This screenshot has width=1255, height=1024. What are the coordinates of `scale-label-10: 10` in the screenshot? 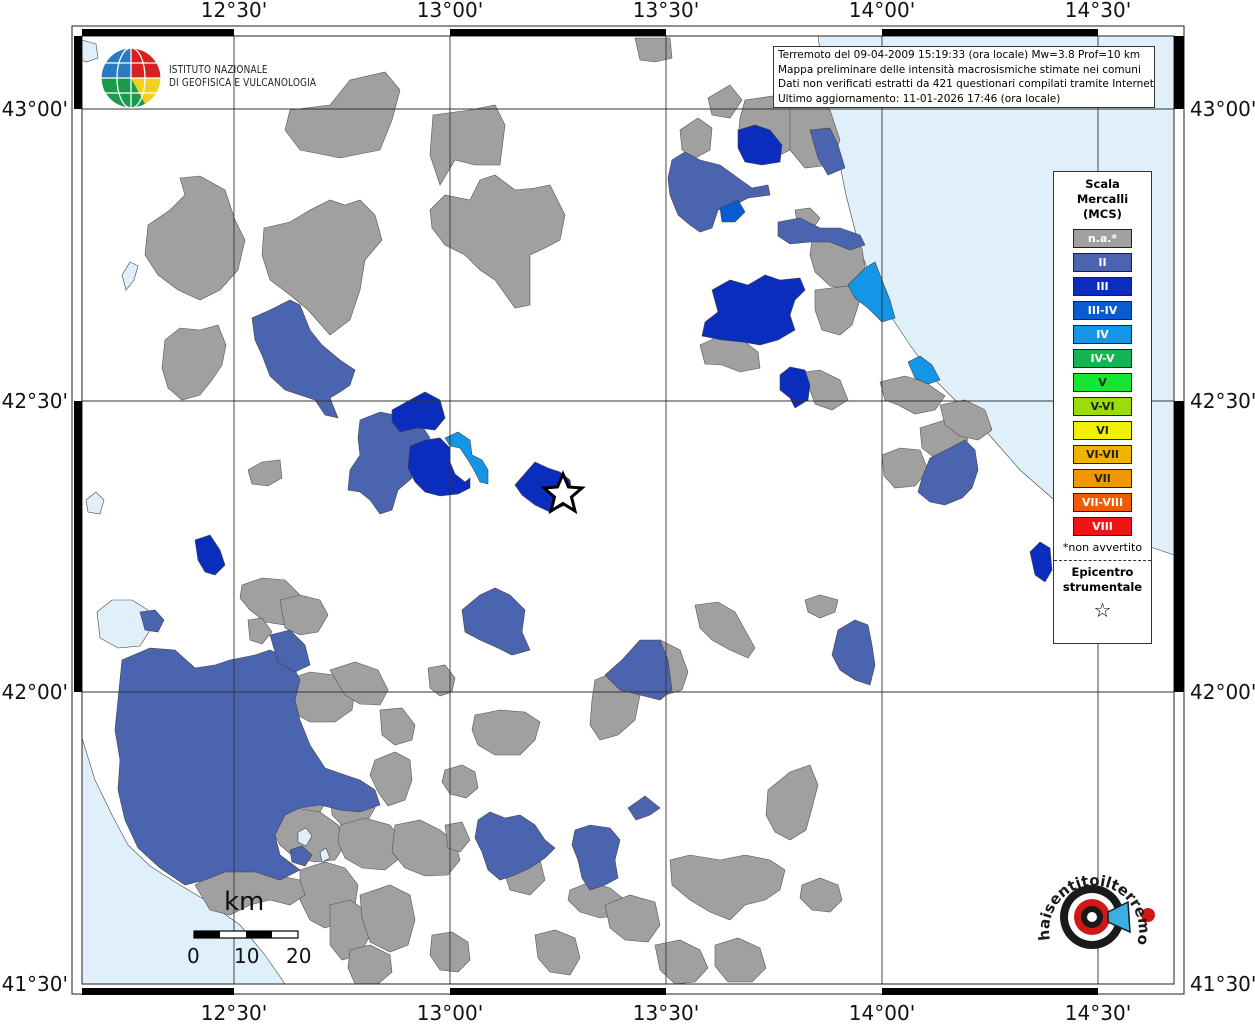 It's located at (247, 956).